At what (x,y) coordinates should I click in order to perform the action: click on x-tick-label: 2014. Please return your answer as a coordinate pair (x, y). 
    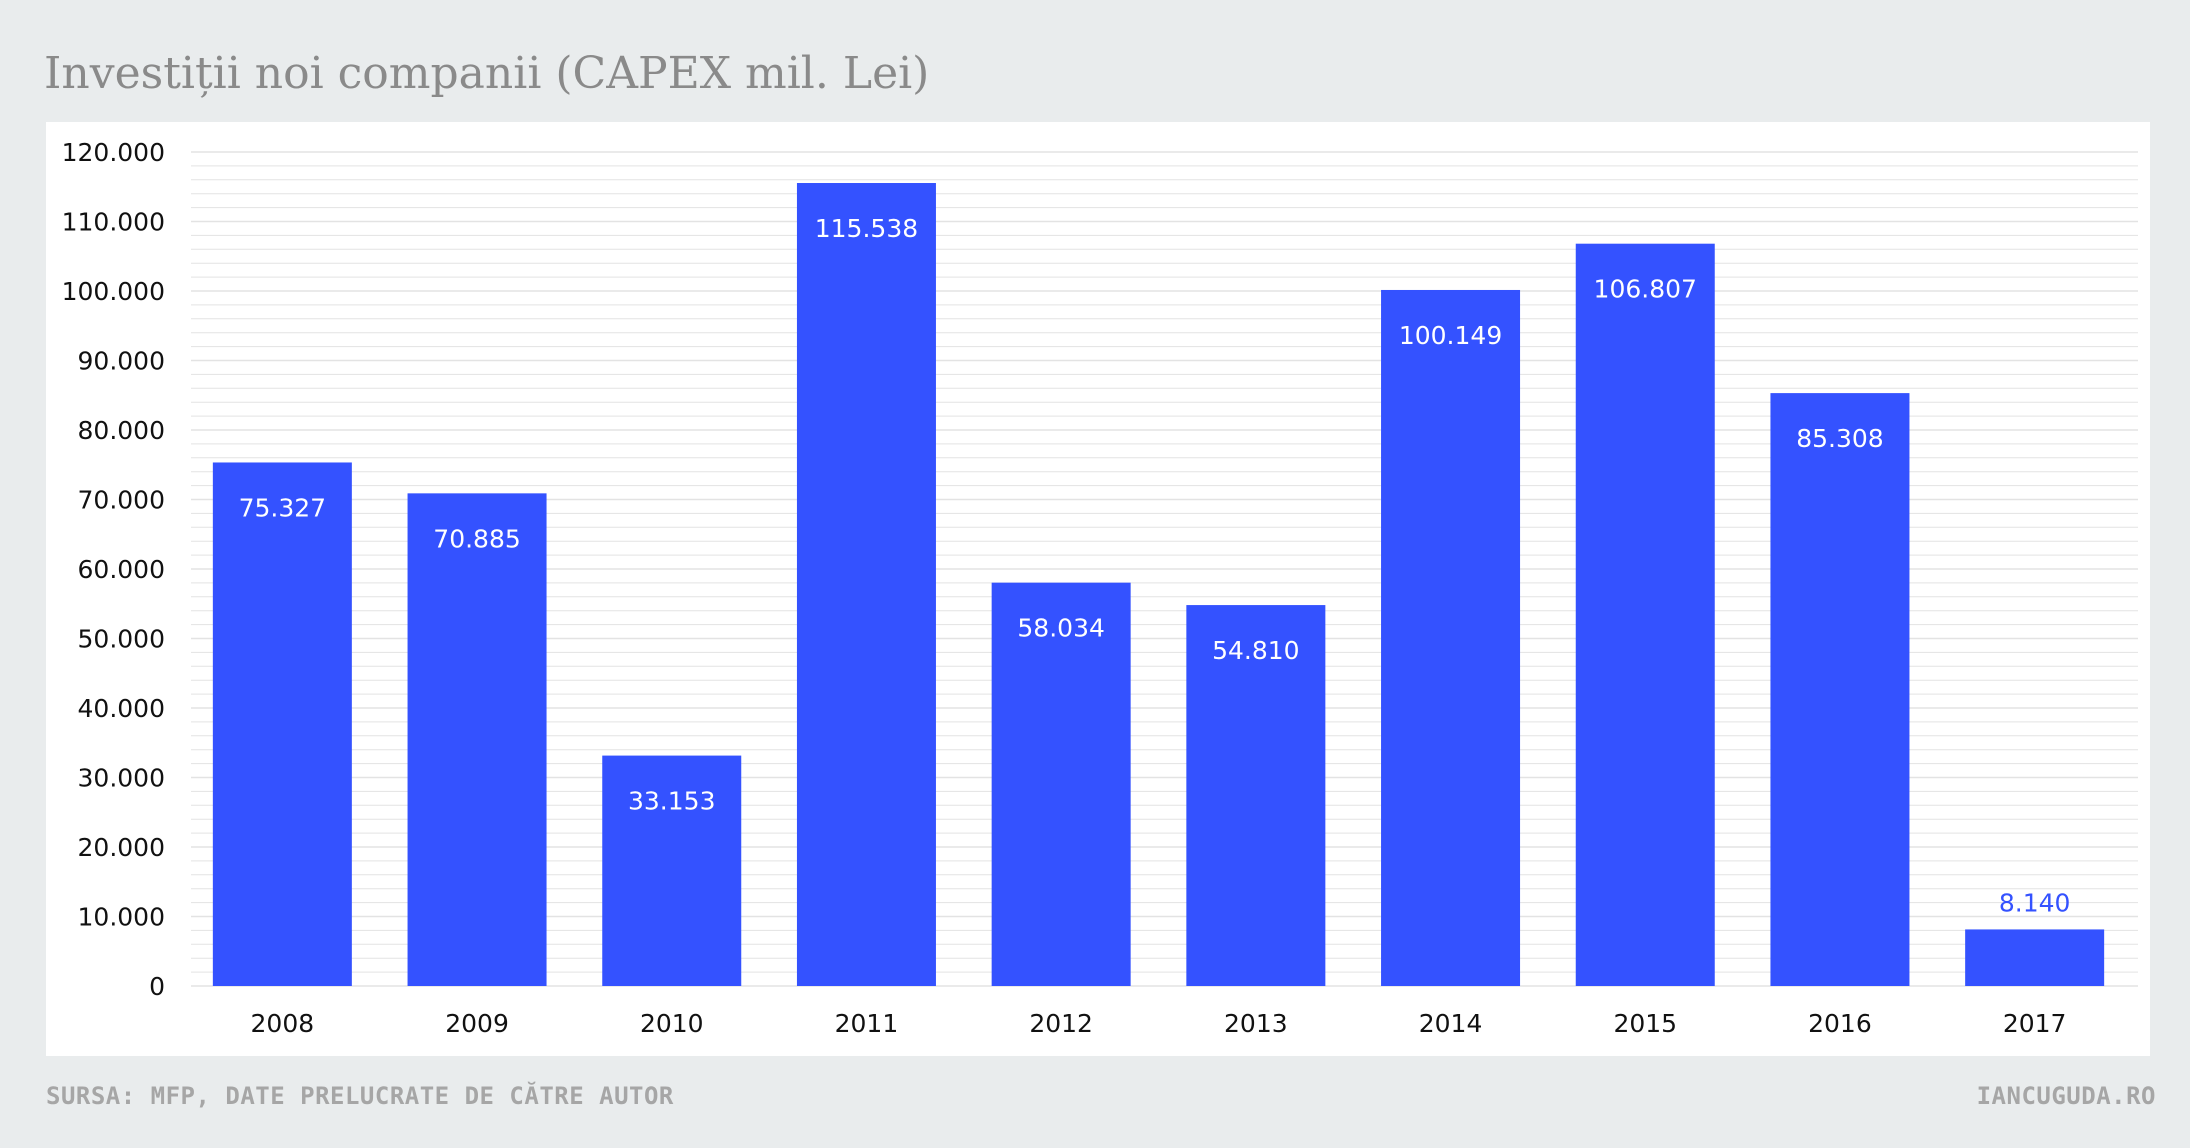
    Looking at the image, I should click on (1451, 1023).